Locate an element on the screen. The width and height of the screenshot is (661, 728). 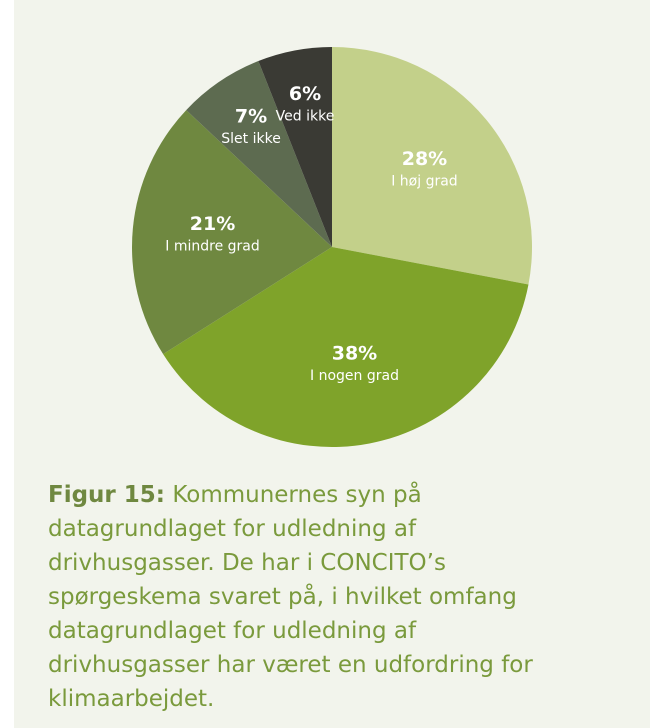
caption-label: Figur 15: is located at coordinates (106, 495).